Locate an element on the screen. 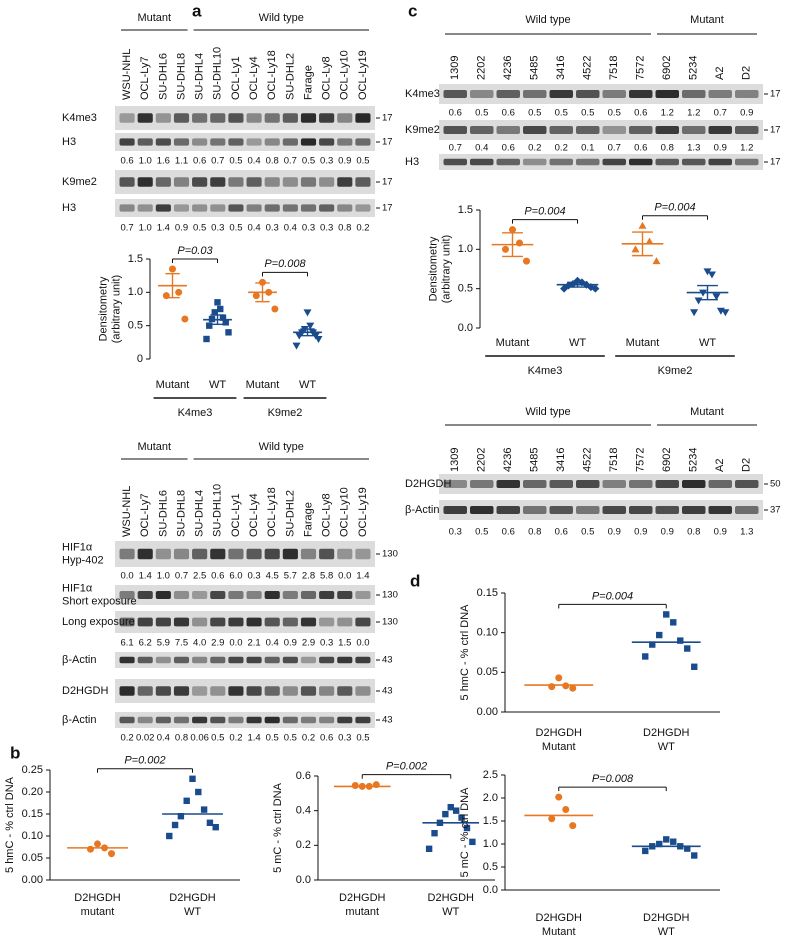 The height and width of the screenshot is (946, 788). quant-label: 0.2 is located at coordinates (308, 738).